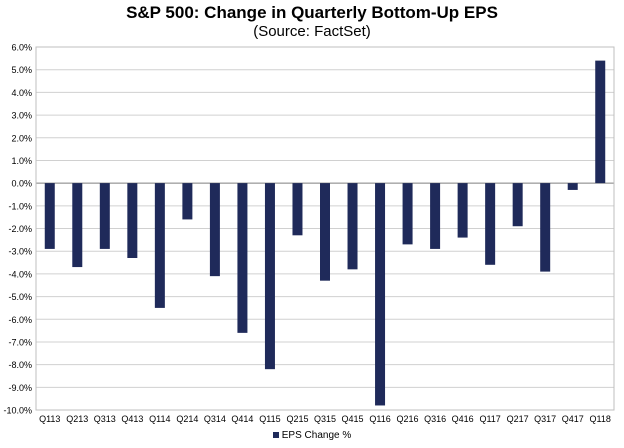 The image size is (624, 448). What do you see at coordinates (21, 48) in the screenshot?
I see `y-tick-label: 6.0%` at bounding box center [21, 48].